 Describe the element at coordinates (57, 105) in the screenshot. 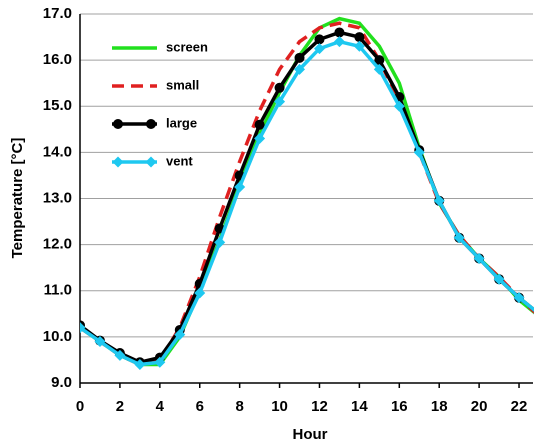

I see `y-tick-label: 15.0` at that location.